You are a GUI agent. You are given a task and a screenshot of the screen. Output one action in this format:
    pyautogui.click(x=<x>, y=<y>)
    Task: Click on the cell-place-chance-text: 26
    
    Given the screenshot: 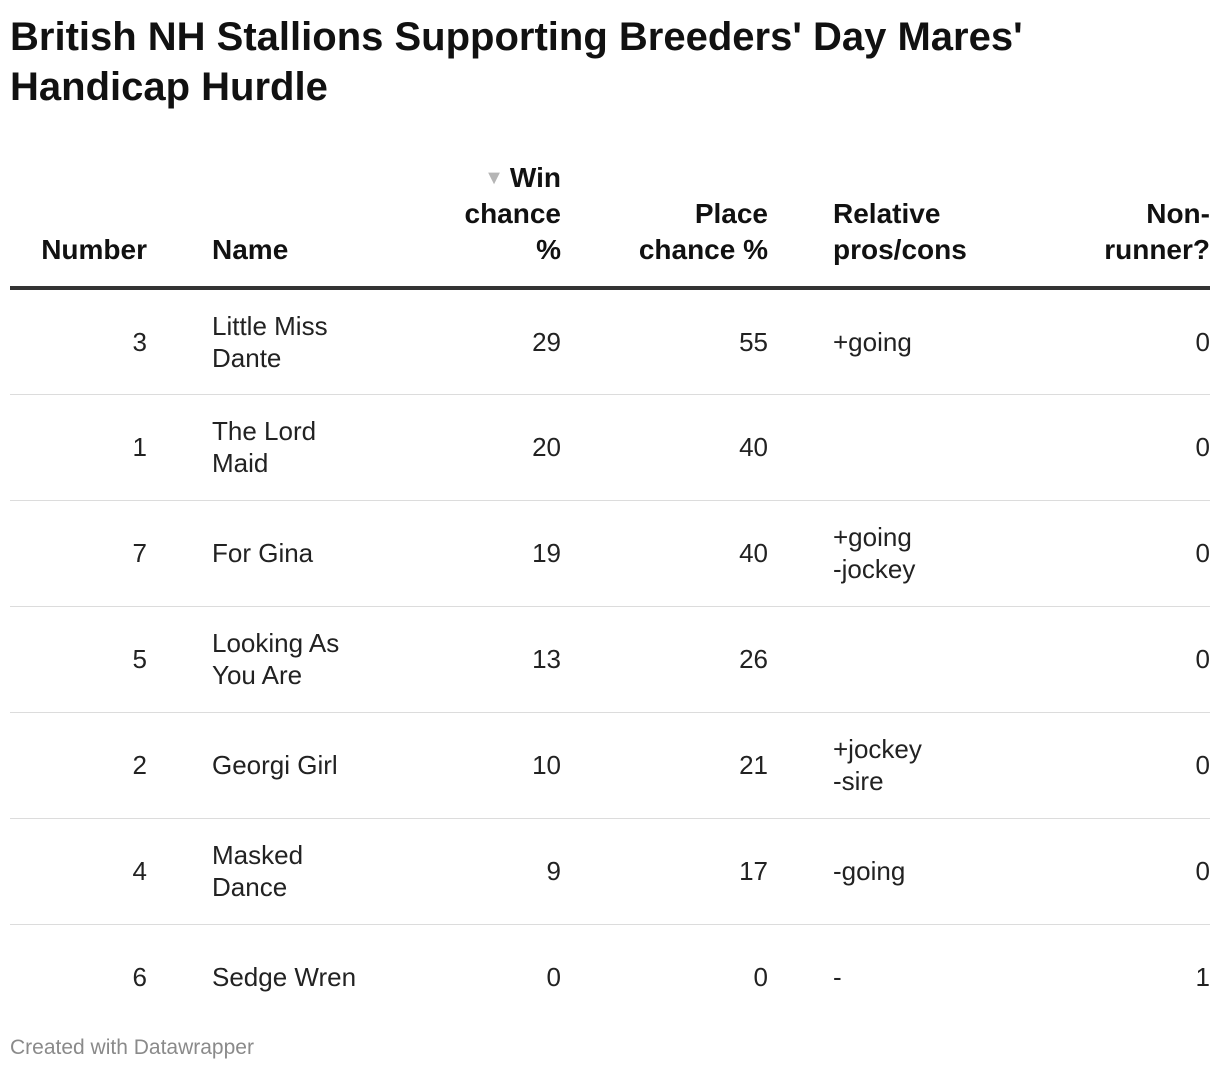 What is the action you would take?
    pyautogui.click(x=753, y=659)
    